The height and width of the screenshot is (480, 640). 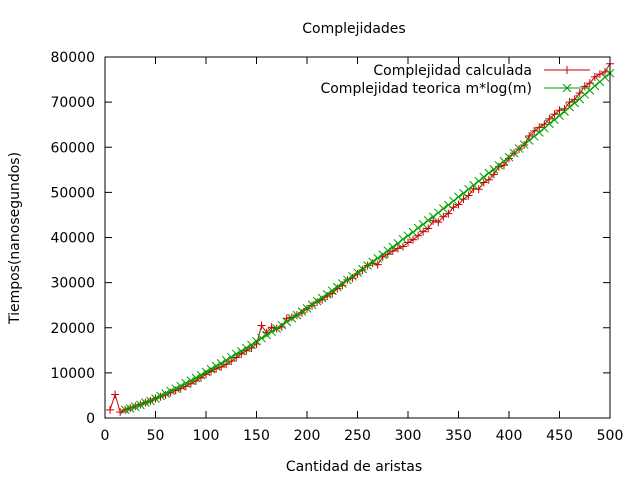 What do you see at coordinates (256, 436) in the screenshot?
I see `x-tick-label: 150` at bounding box center [256, 436].